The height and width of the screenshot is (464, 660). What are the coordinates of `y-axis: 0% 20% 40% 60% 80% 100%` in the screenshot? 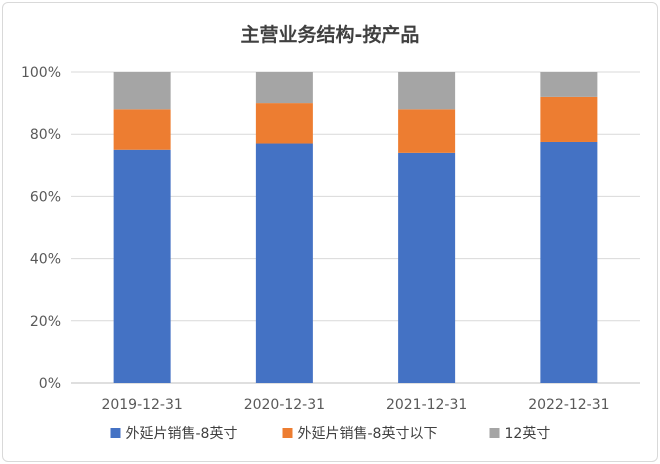 It's located at (41, 228).